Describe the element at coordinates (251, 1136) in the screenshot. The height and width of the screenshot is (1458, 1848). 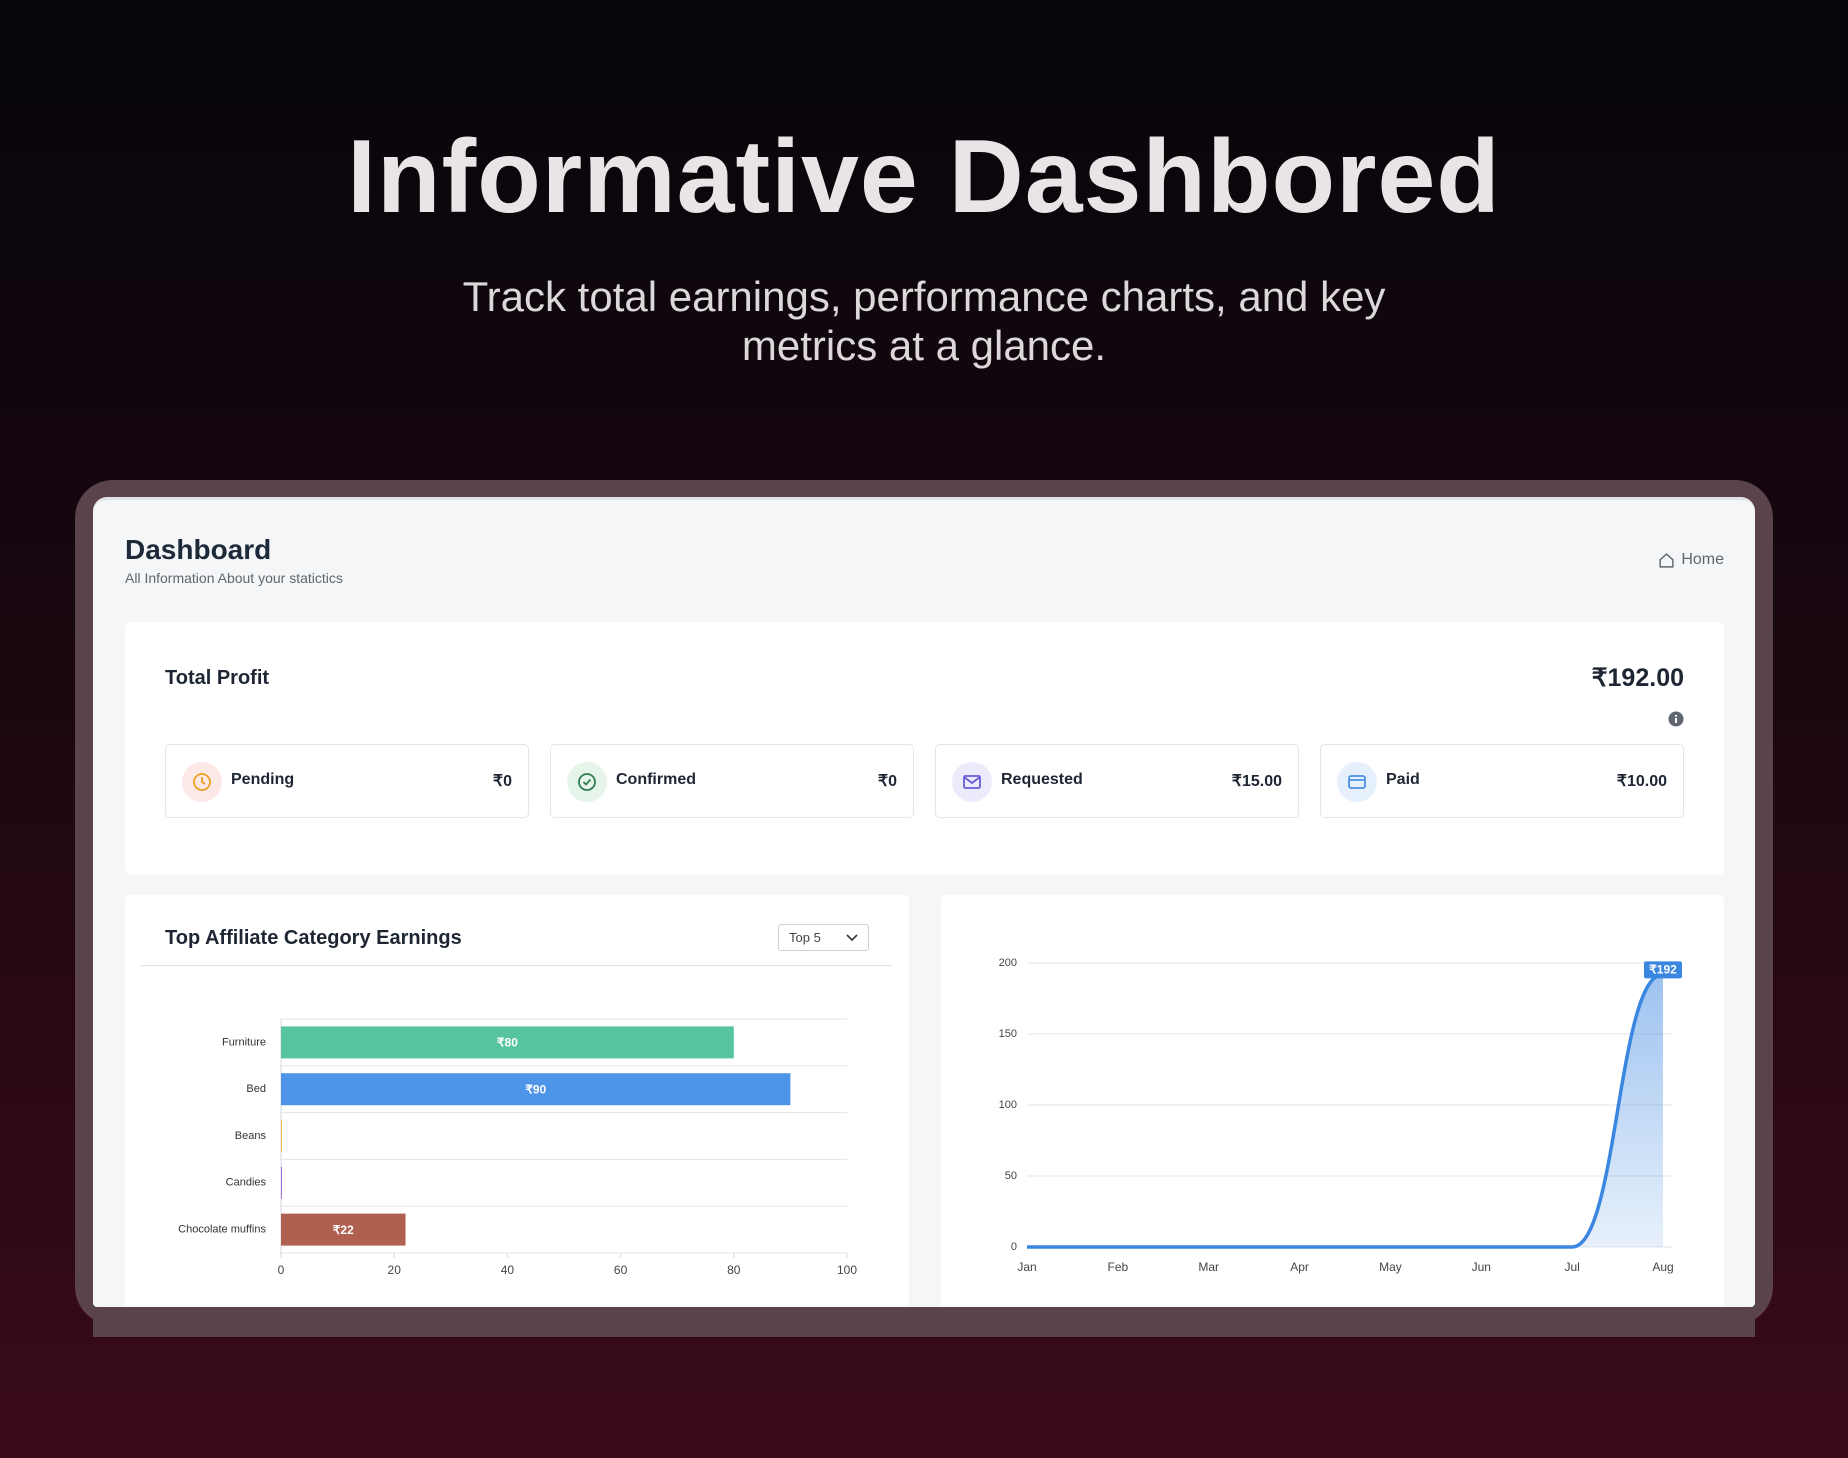
I see `category-label: Beans` at that location.